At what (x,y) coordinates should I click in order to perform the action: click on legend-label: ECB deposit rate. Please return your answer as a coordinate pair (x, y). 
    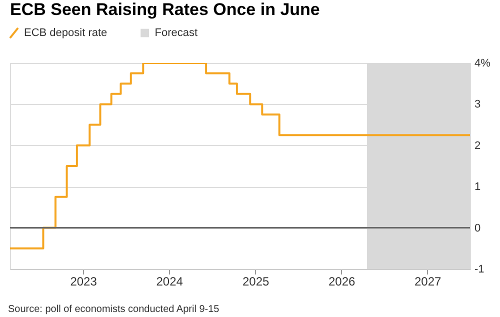
    Looking at the image, I should click on (66, 33).